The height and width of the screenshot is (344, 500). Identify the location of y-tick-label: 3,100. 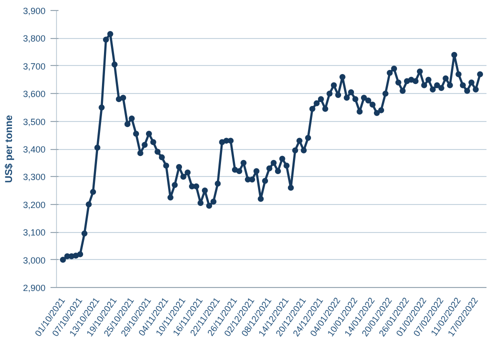
(34, 233).